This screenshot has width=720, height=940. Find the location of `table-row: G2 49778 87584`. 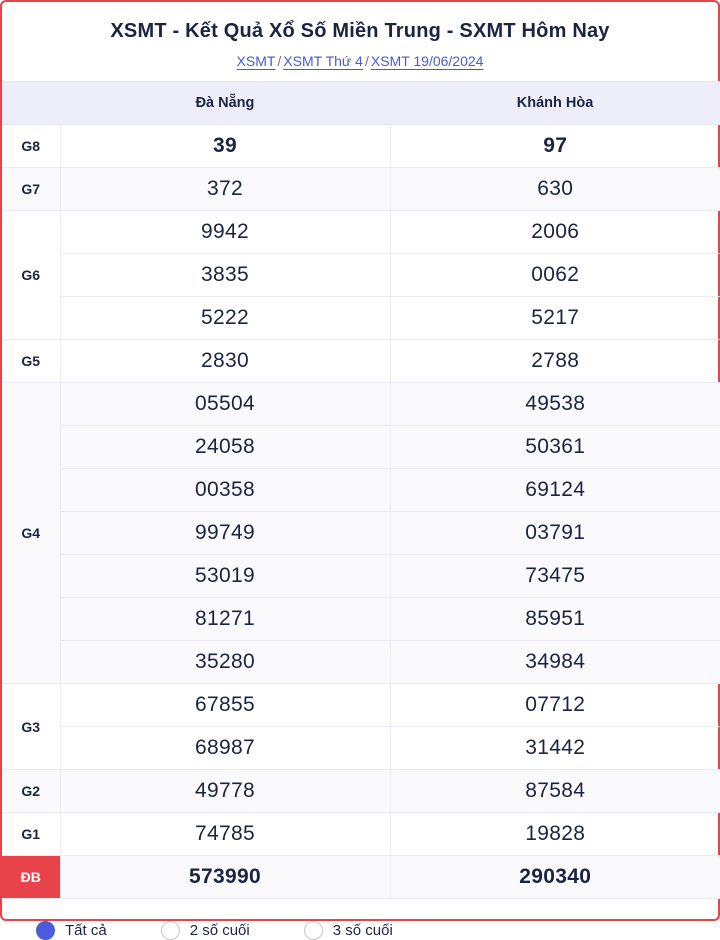

table-row: G2 49778 87584 is located at coordinates (361, 791).